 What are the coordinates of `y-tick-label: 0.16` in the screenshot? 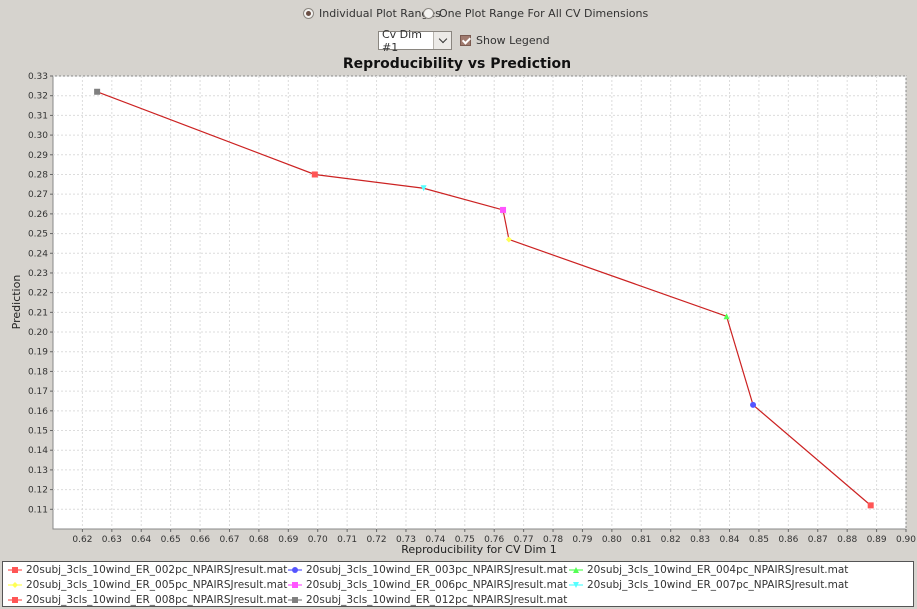 It's located at (38, 412).